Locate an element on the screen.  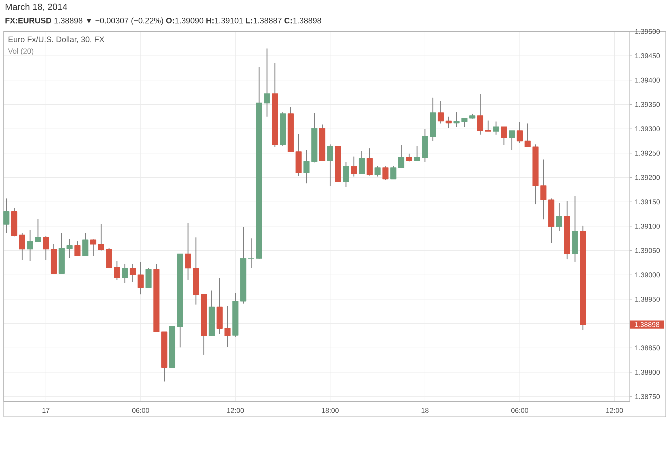
text: March 18, 2014 is located at coordinates (37, 8).